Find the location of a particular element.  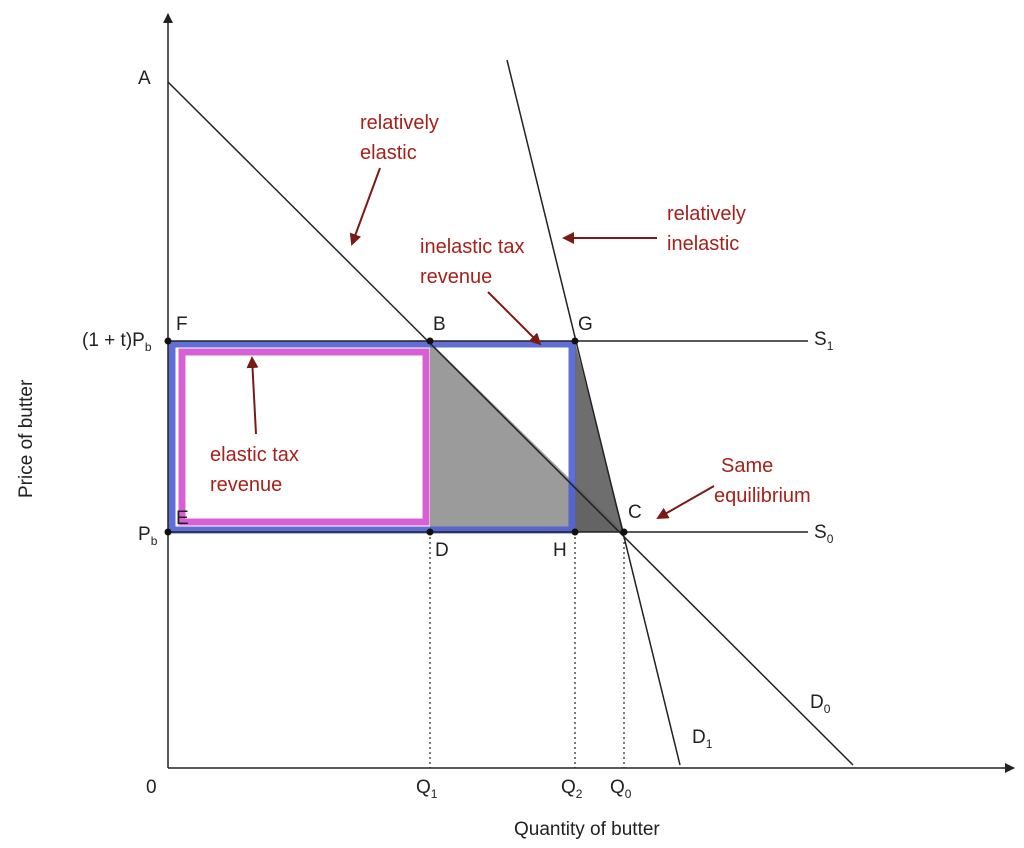

arrow-same-equilibrium is located at coordinates (685, 502).